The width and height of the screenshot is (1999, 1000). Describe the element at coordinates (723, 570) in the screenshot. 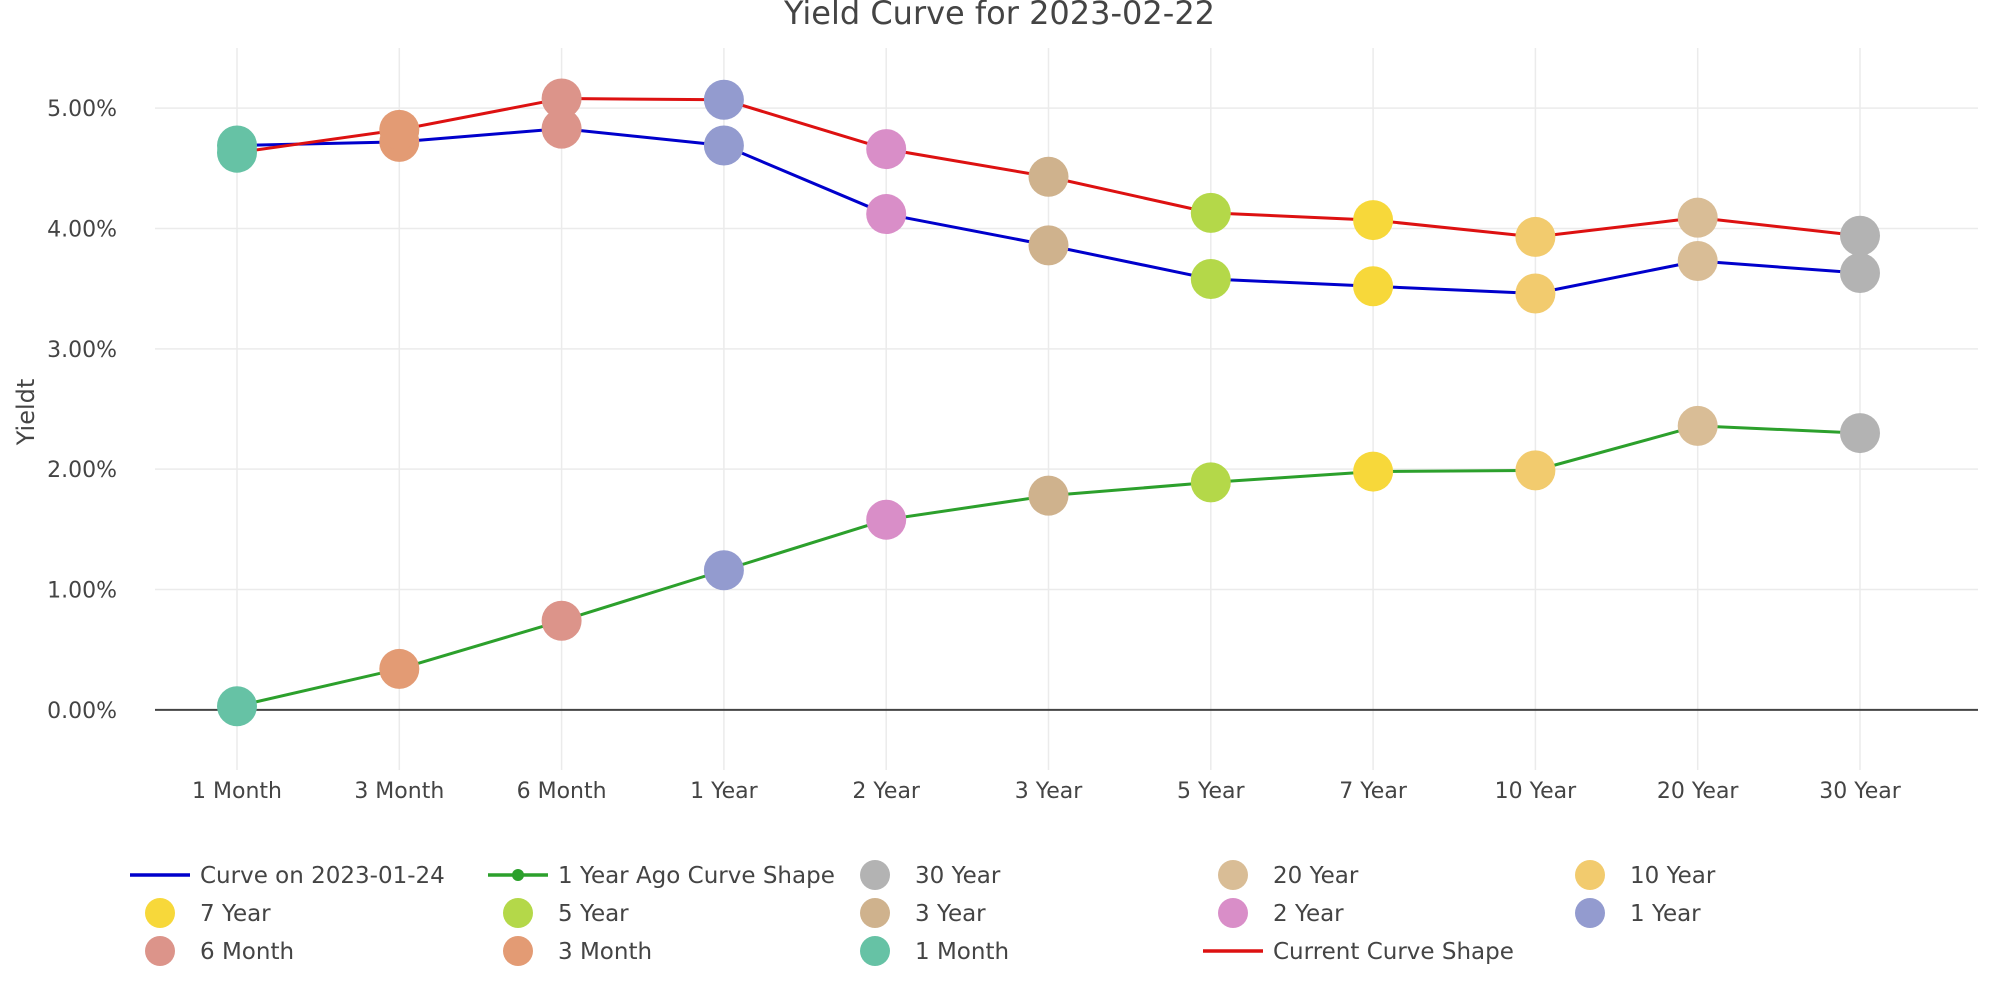

I see `point-1-year-ago-curve-shape-1-year` at that location.